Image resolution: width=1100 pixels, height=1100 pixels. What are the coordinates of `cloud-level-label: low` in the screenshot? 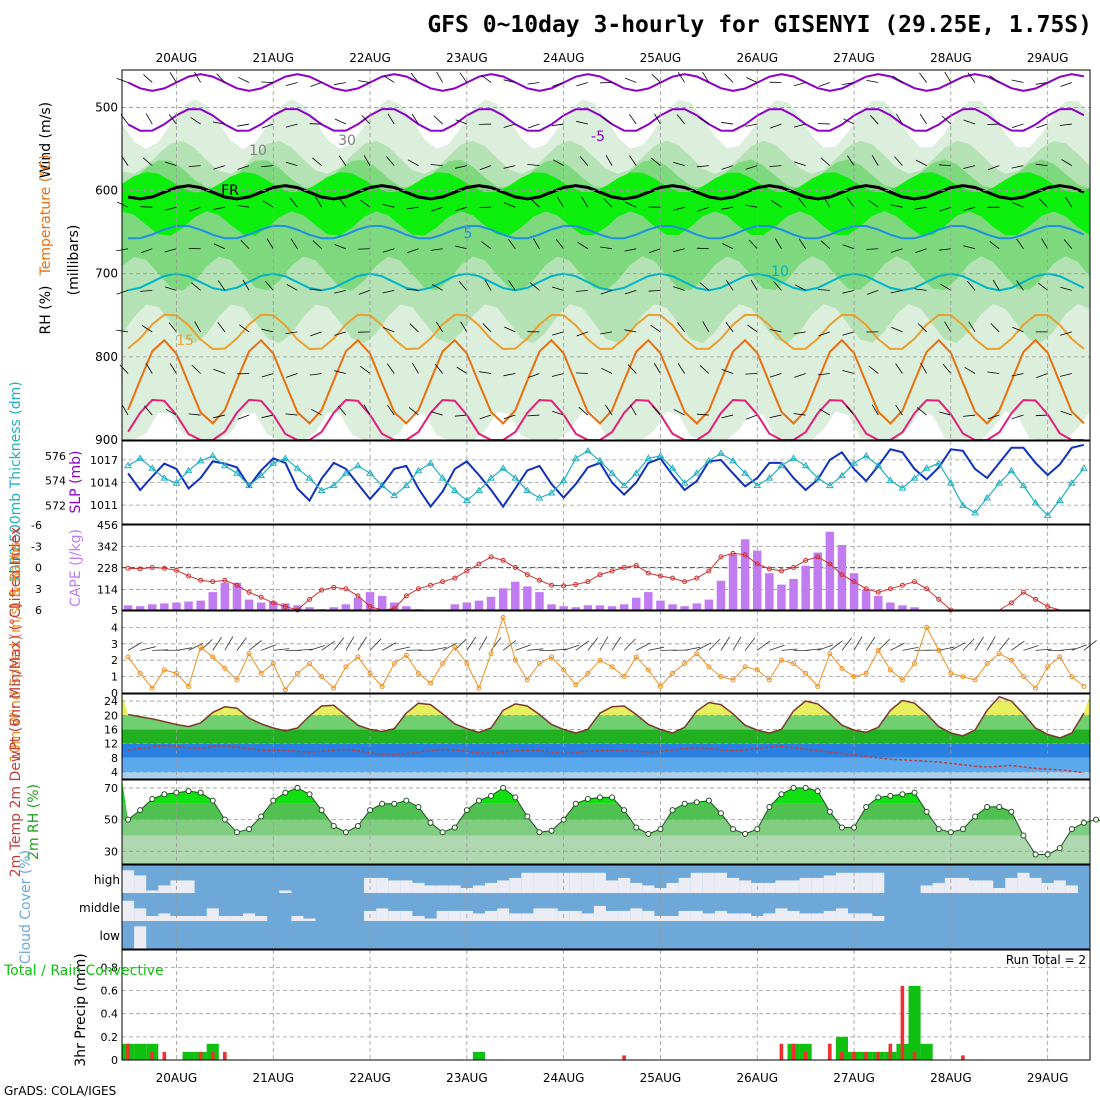 It's located at (110, 936).